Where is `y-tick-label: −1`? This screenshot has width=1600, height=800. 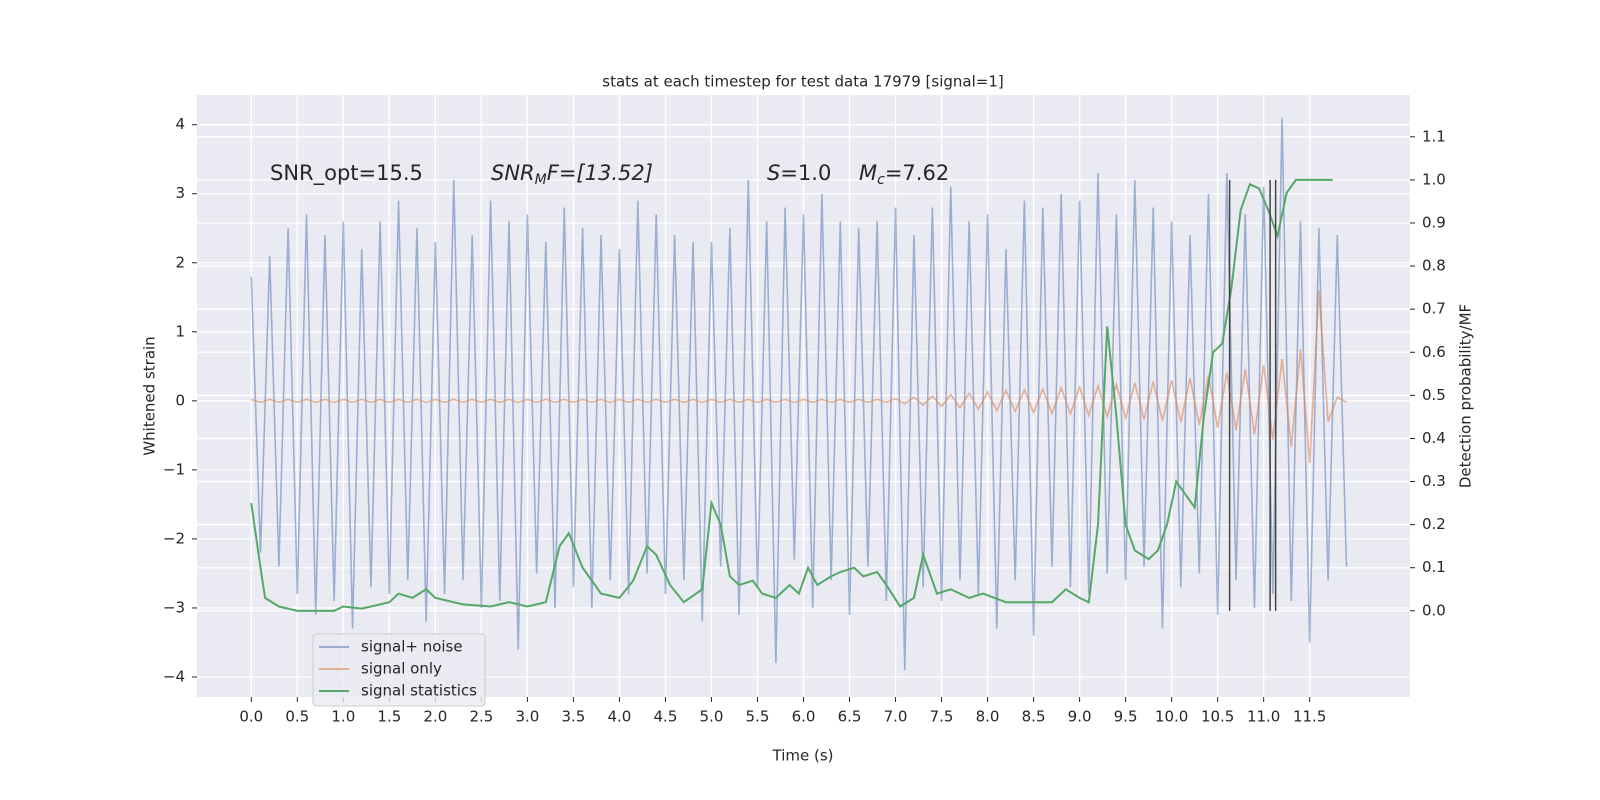 y-tick-label: −1 is located at coordinates (174, 469).